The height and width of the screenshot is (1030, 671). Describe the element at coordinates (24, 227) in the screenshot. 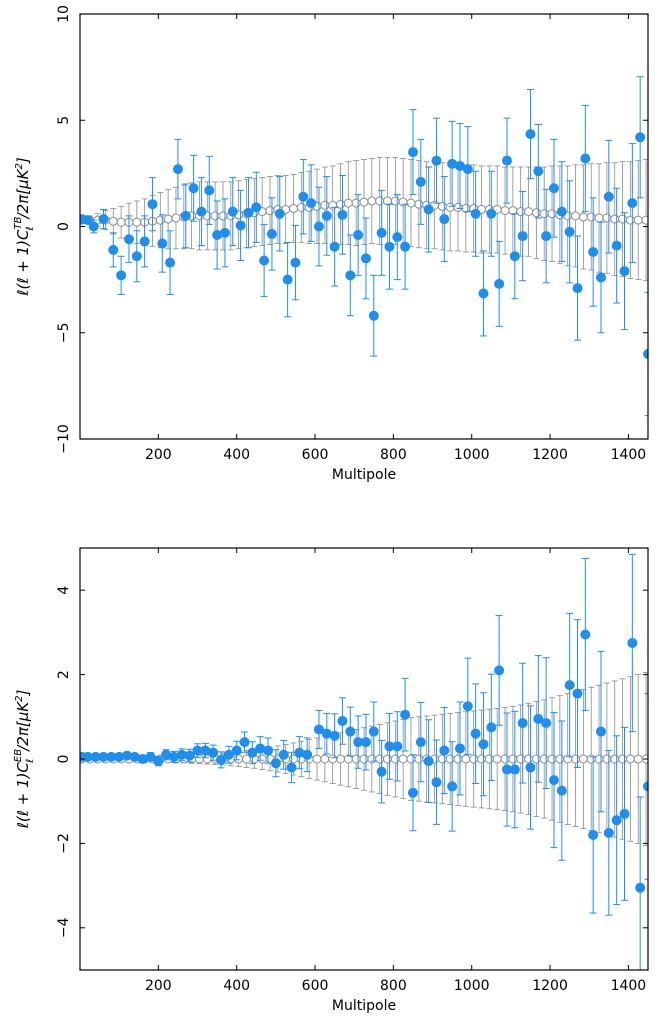

I see `tb-y-axis-label: ℓ(ℓ + 1)CTBℓ/2π[μK2]` at that location.